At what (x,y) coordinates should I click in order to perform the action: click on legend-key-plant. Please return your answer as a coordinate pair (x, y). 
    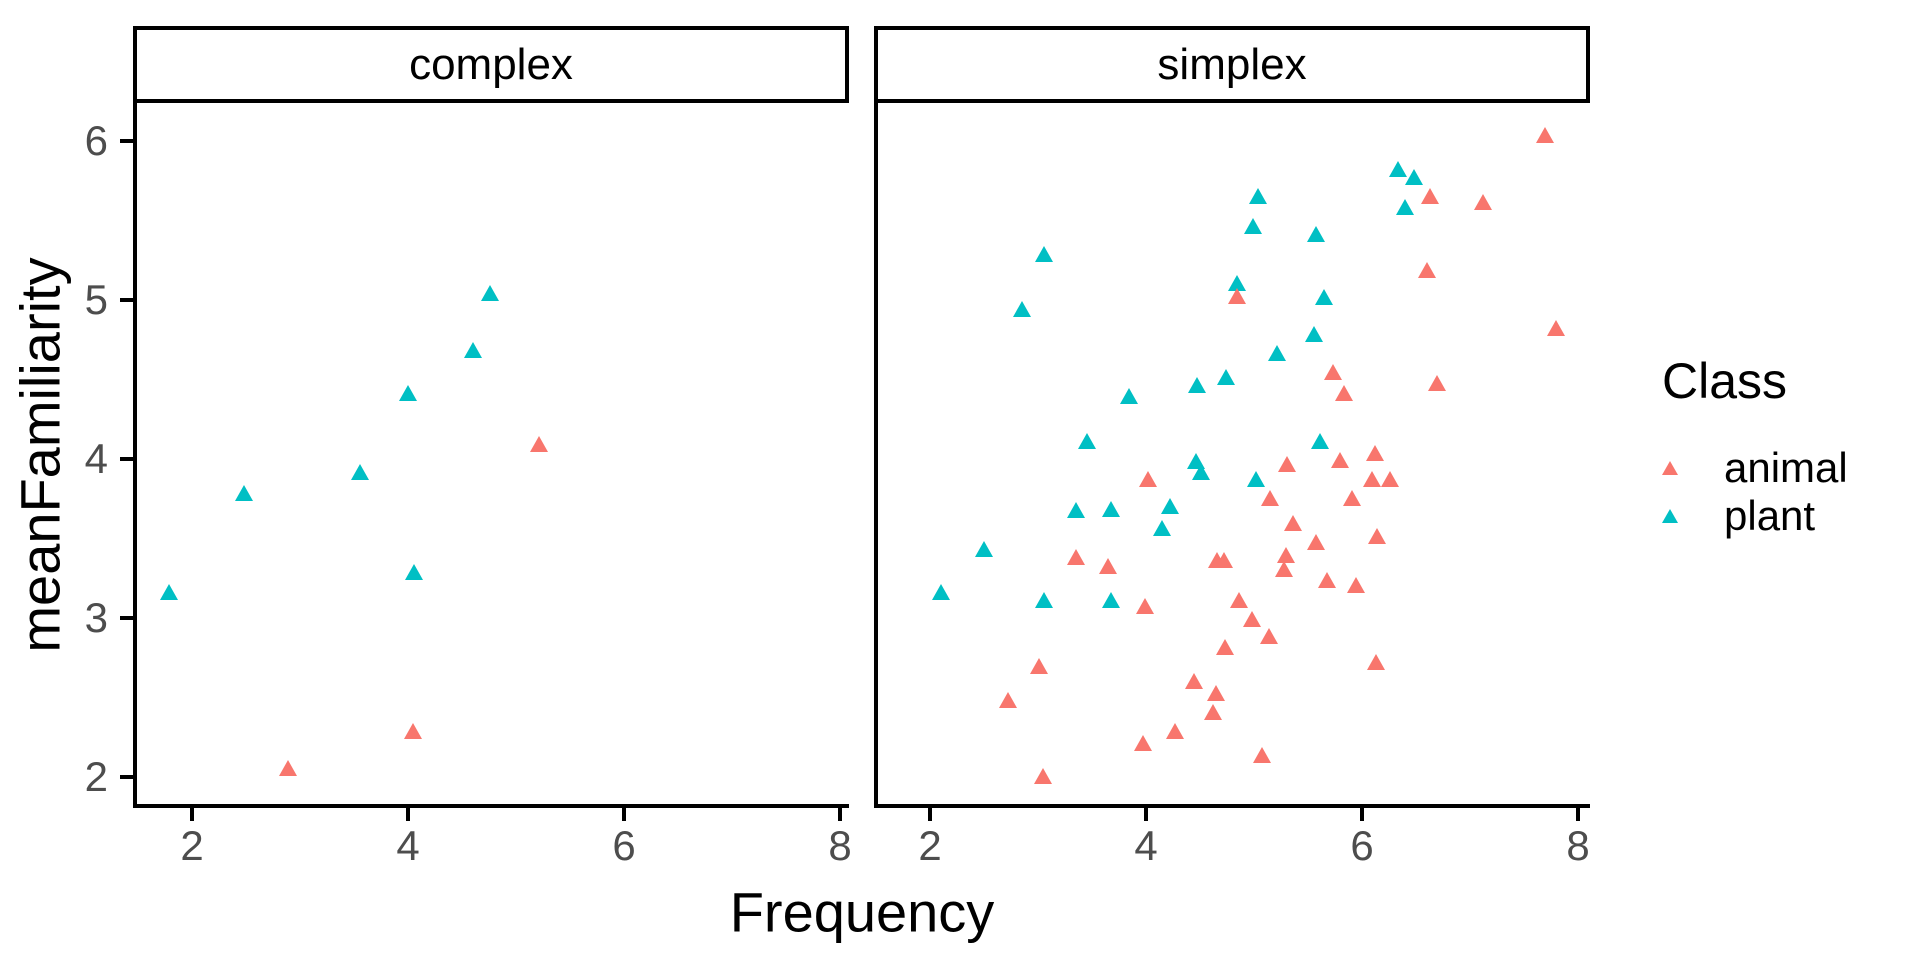
    Looking at the image, I should click on (1684, 516).